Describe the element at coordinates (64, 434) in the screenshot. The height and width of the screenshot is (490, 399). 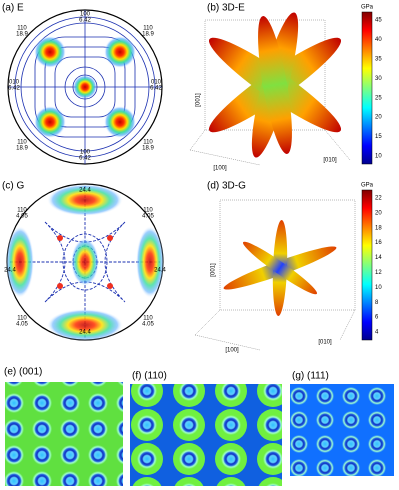
I see `map-e` at that location.